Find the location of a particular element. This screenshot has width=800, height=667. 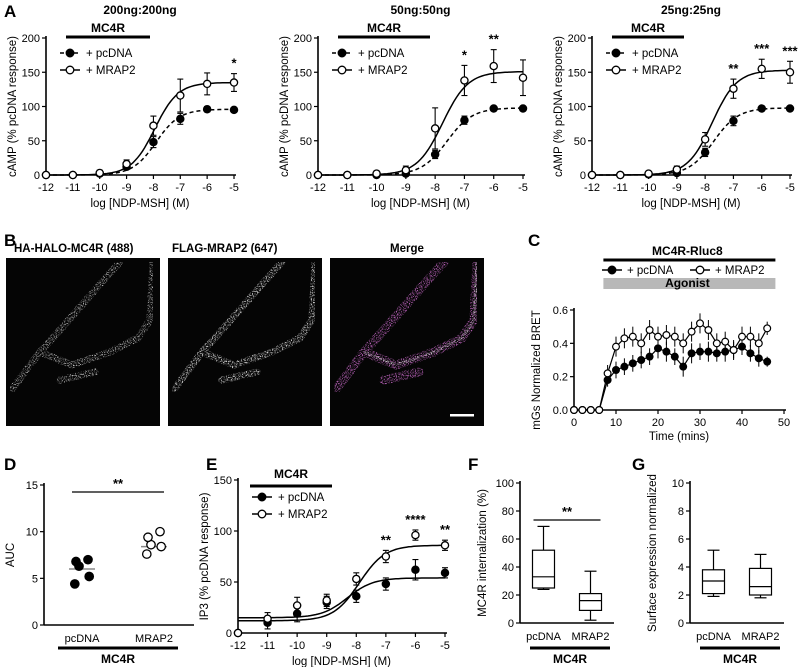

x-tick-label: 20 is located at coordinates (658, 423).